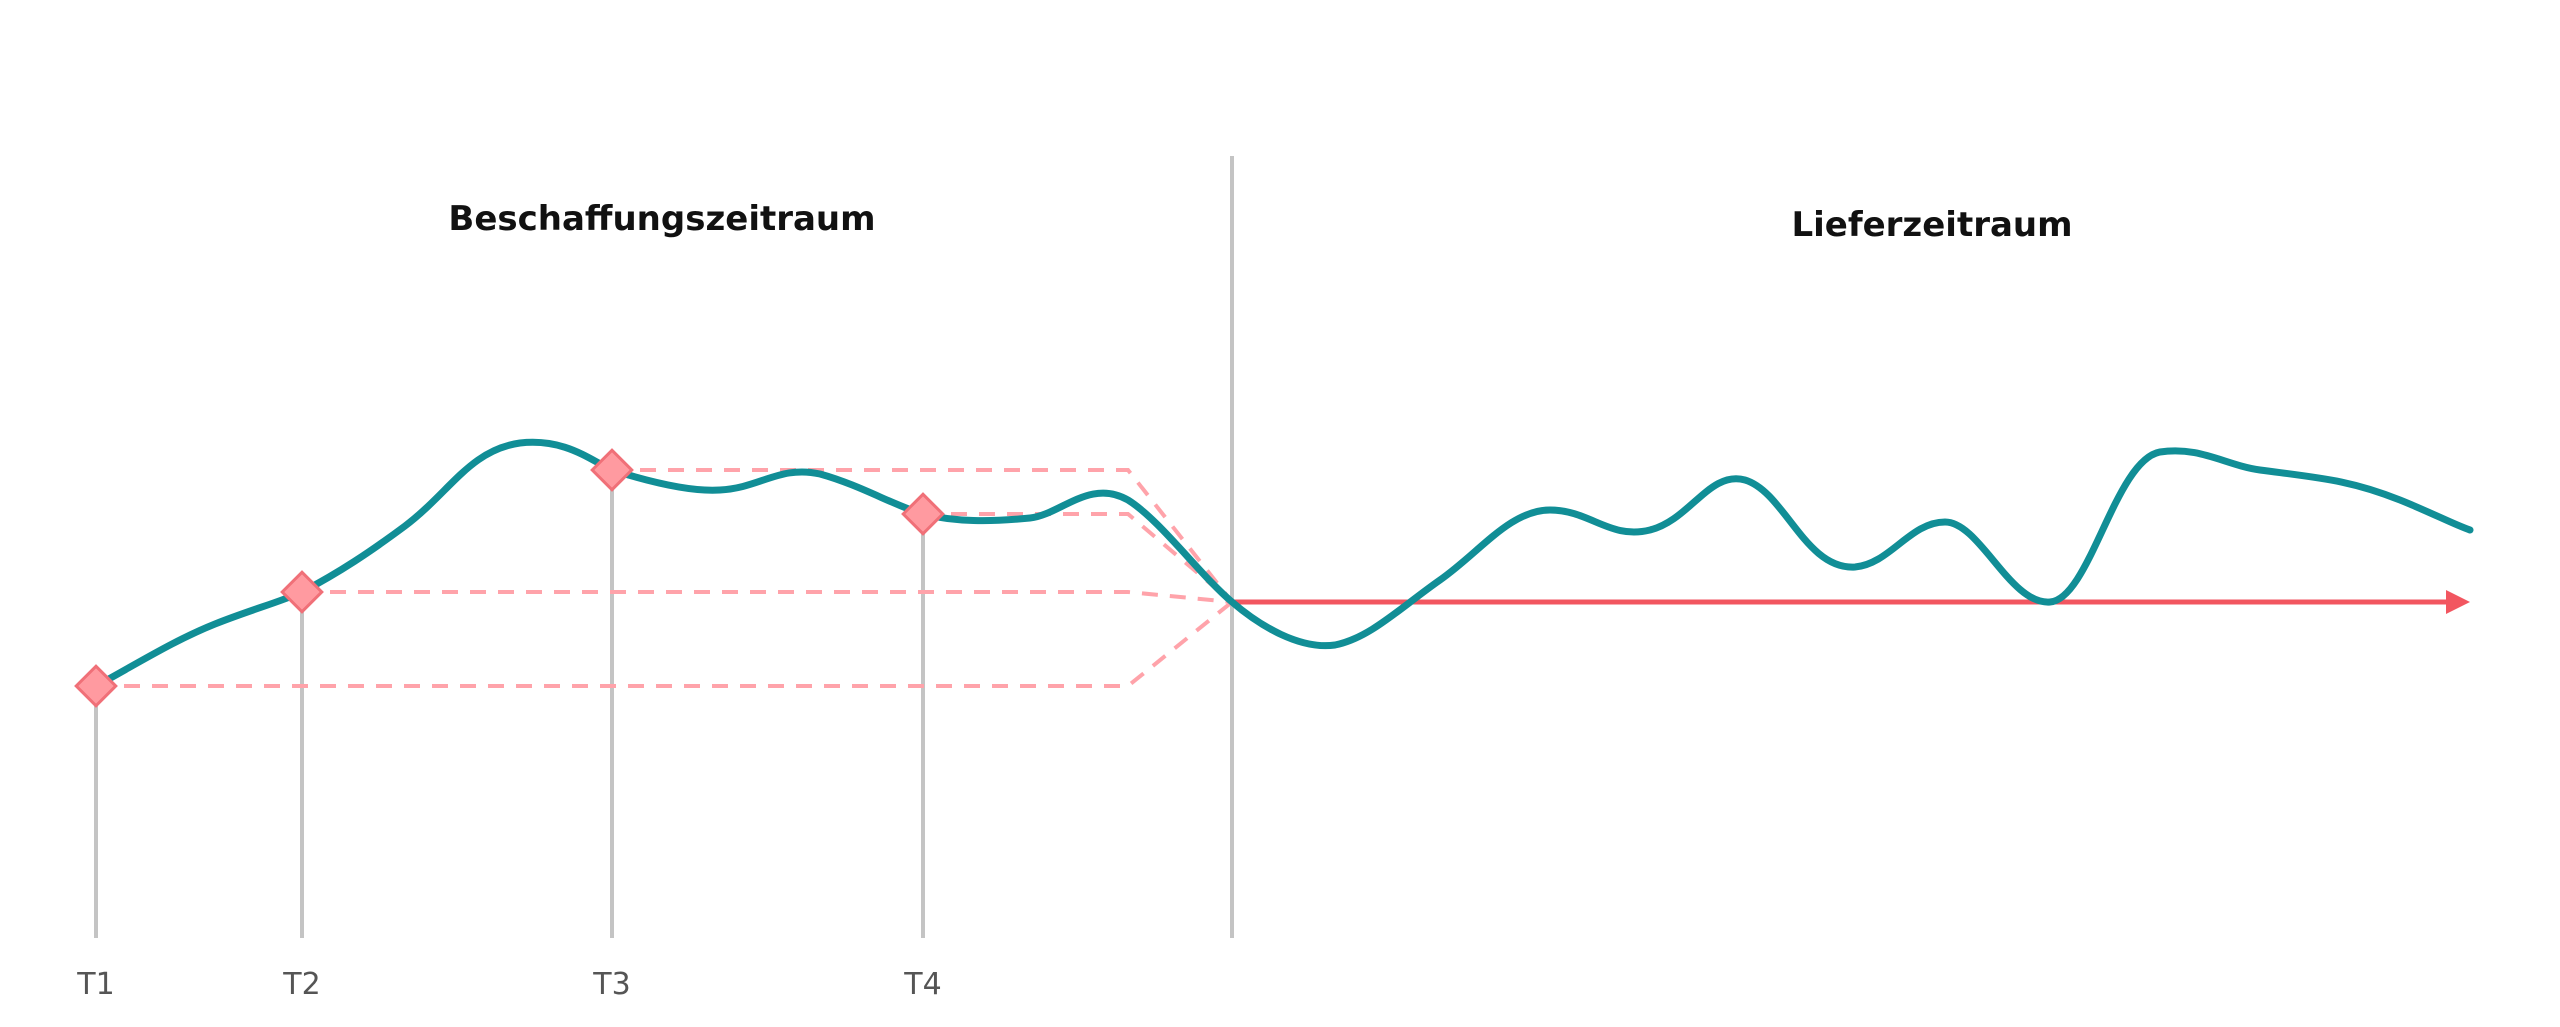  I want to click on marker-t3-icon, so click(612, 470).